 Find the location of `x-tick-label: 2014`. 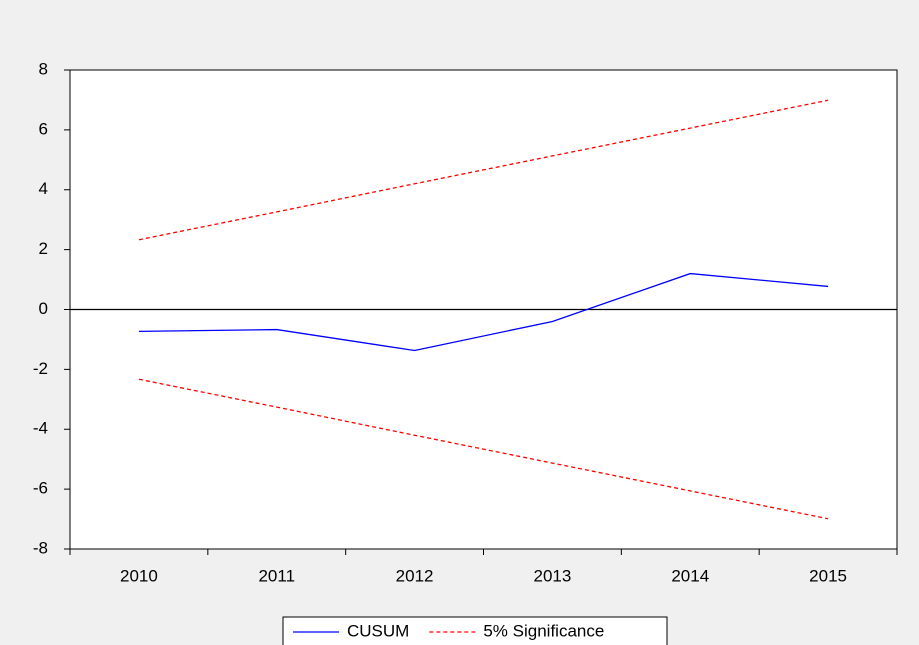

x-tick-label: 2014 is located at coordinates (690, 575).